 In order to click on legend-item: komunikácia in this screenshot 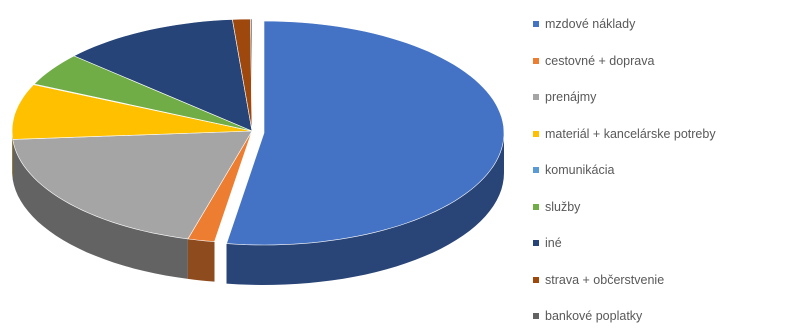, I will do `click(667, 170)`.